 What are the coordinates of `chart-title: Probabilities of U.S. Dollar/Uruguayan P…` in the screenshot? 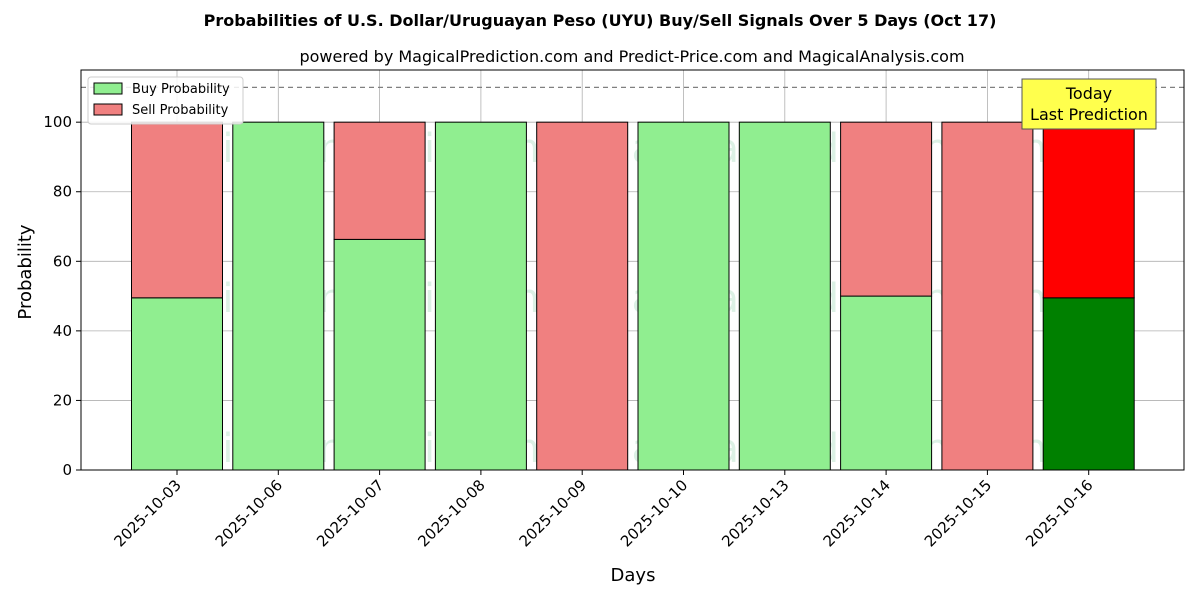 It's located at (600, 20).